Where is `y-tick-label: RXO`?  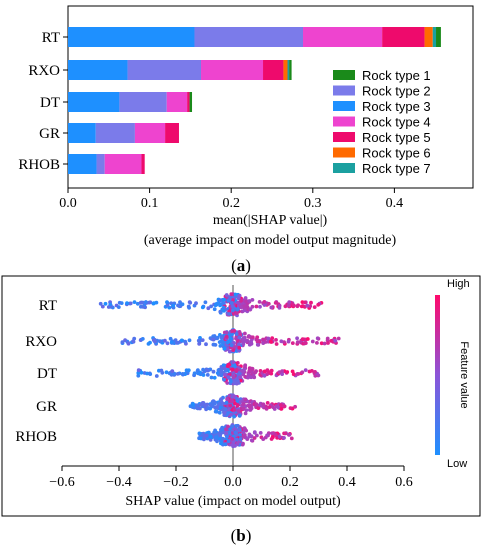 y-tick-label: RXO is located at coordinates (41, 342).